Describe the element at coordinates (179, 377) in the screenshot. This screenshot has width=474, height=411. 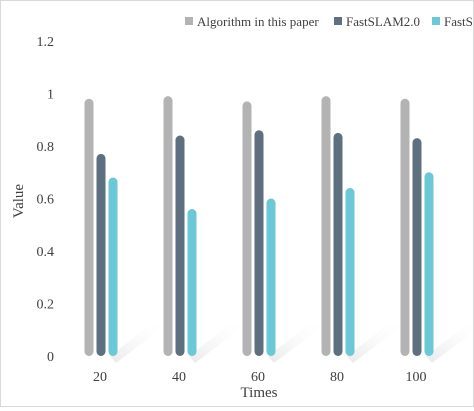
I see `x-tick-label: 40` at that location.